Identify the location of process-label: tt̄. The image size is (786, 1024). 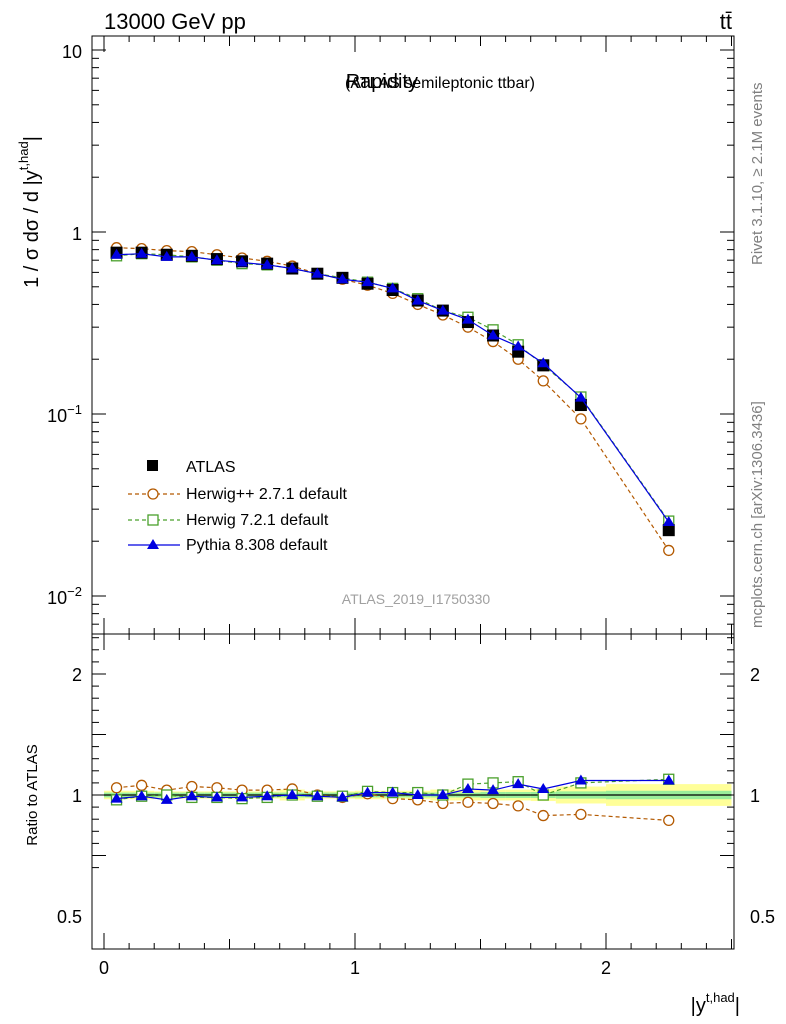
(726, 21).